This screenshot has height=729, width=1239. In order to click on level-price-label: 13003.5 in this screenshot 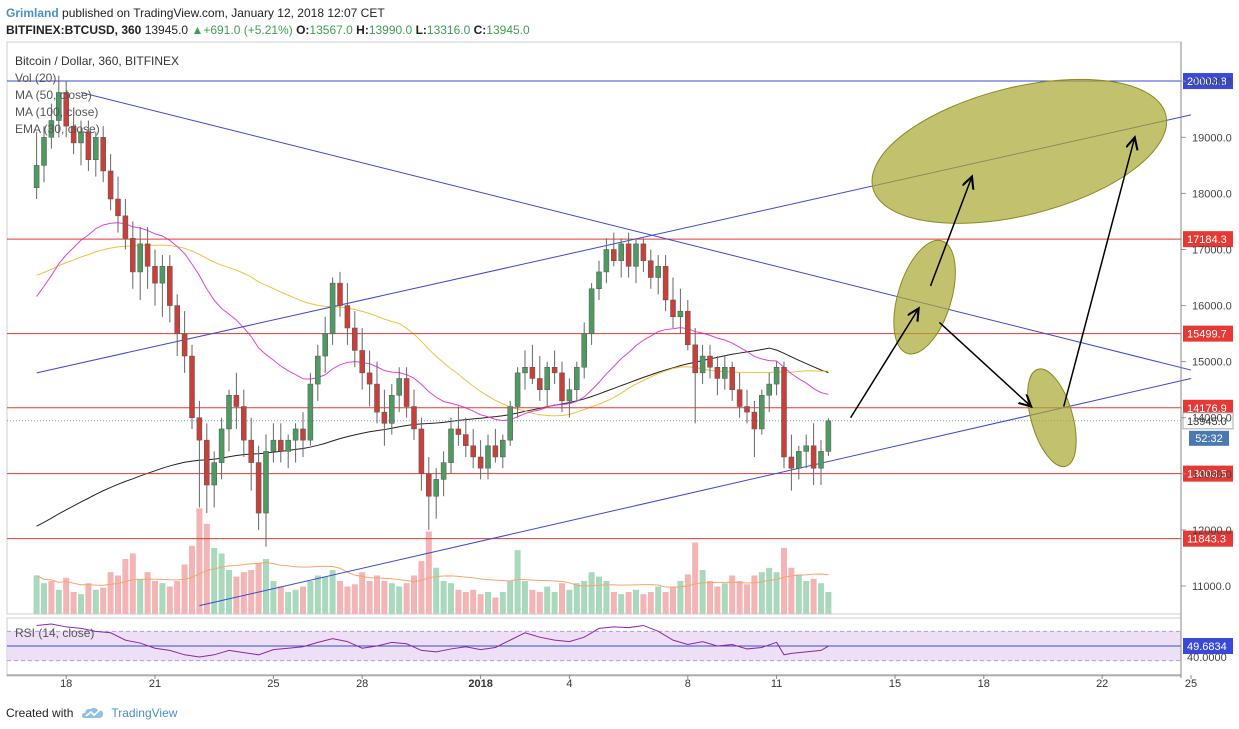, I will do `click(1207, 475)`.